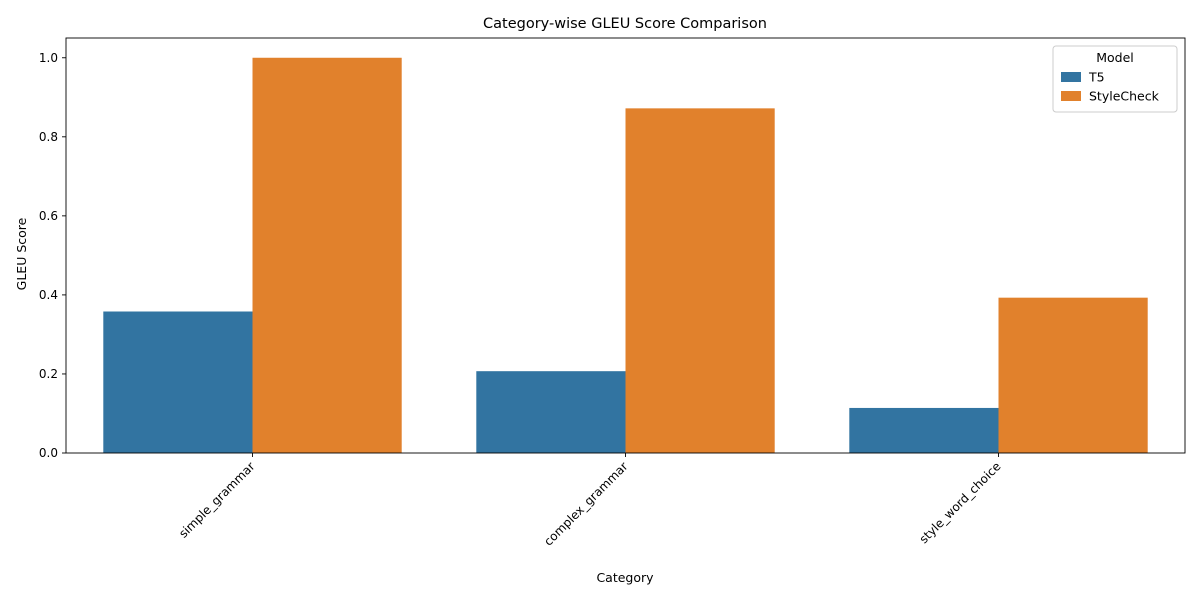  Describe the element at coordinates (48, 137) in the screenshot. I see `y-tick-label: 0.8` at that location.